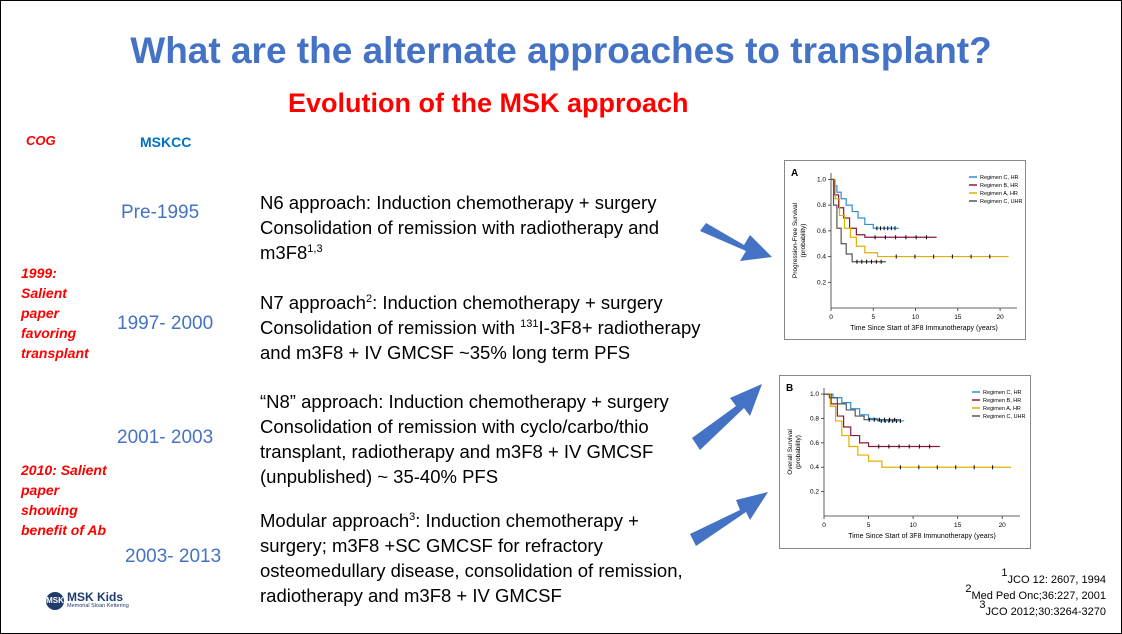  I want to click on logo-name: MSK Kids, so click(95, 597).